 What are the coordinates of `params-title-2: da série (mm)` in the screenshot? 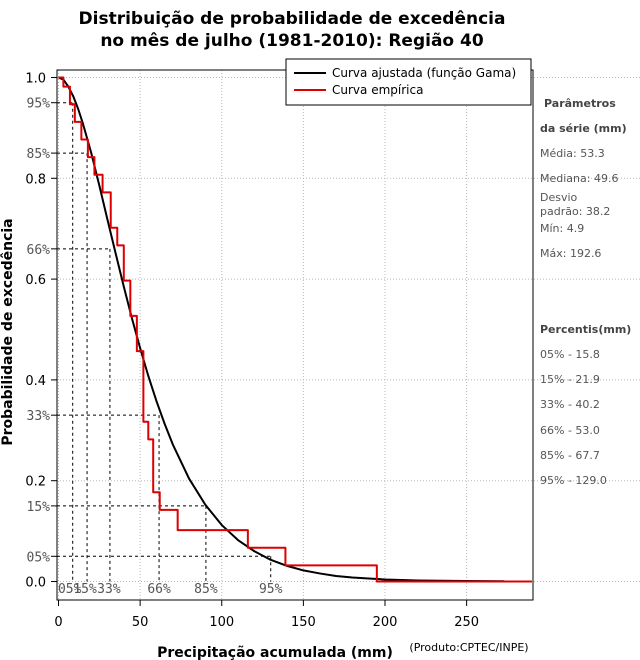 It's located at (583, 128).